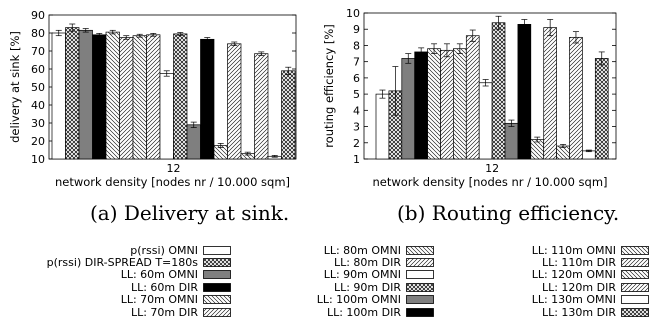 The width and height of the screenshot is (659, 329). Describe the element at coordinates (172, 182) in the screenshot. I see `x-axis-label: network density [nodes nr / 10.000 sqm]` at that location.